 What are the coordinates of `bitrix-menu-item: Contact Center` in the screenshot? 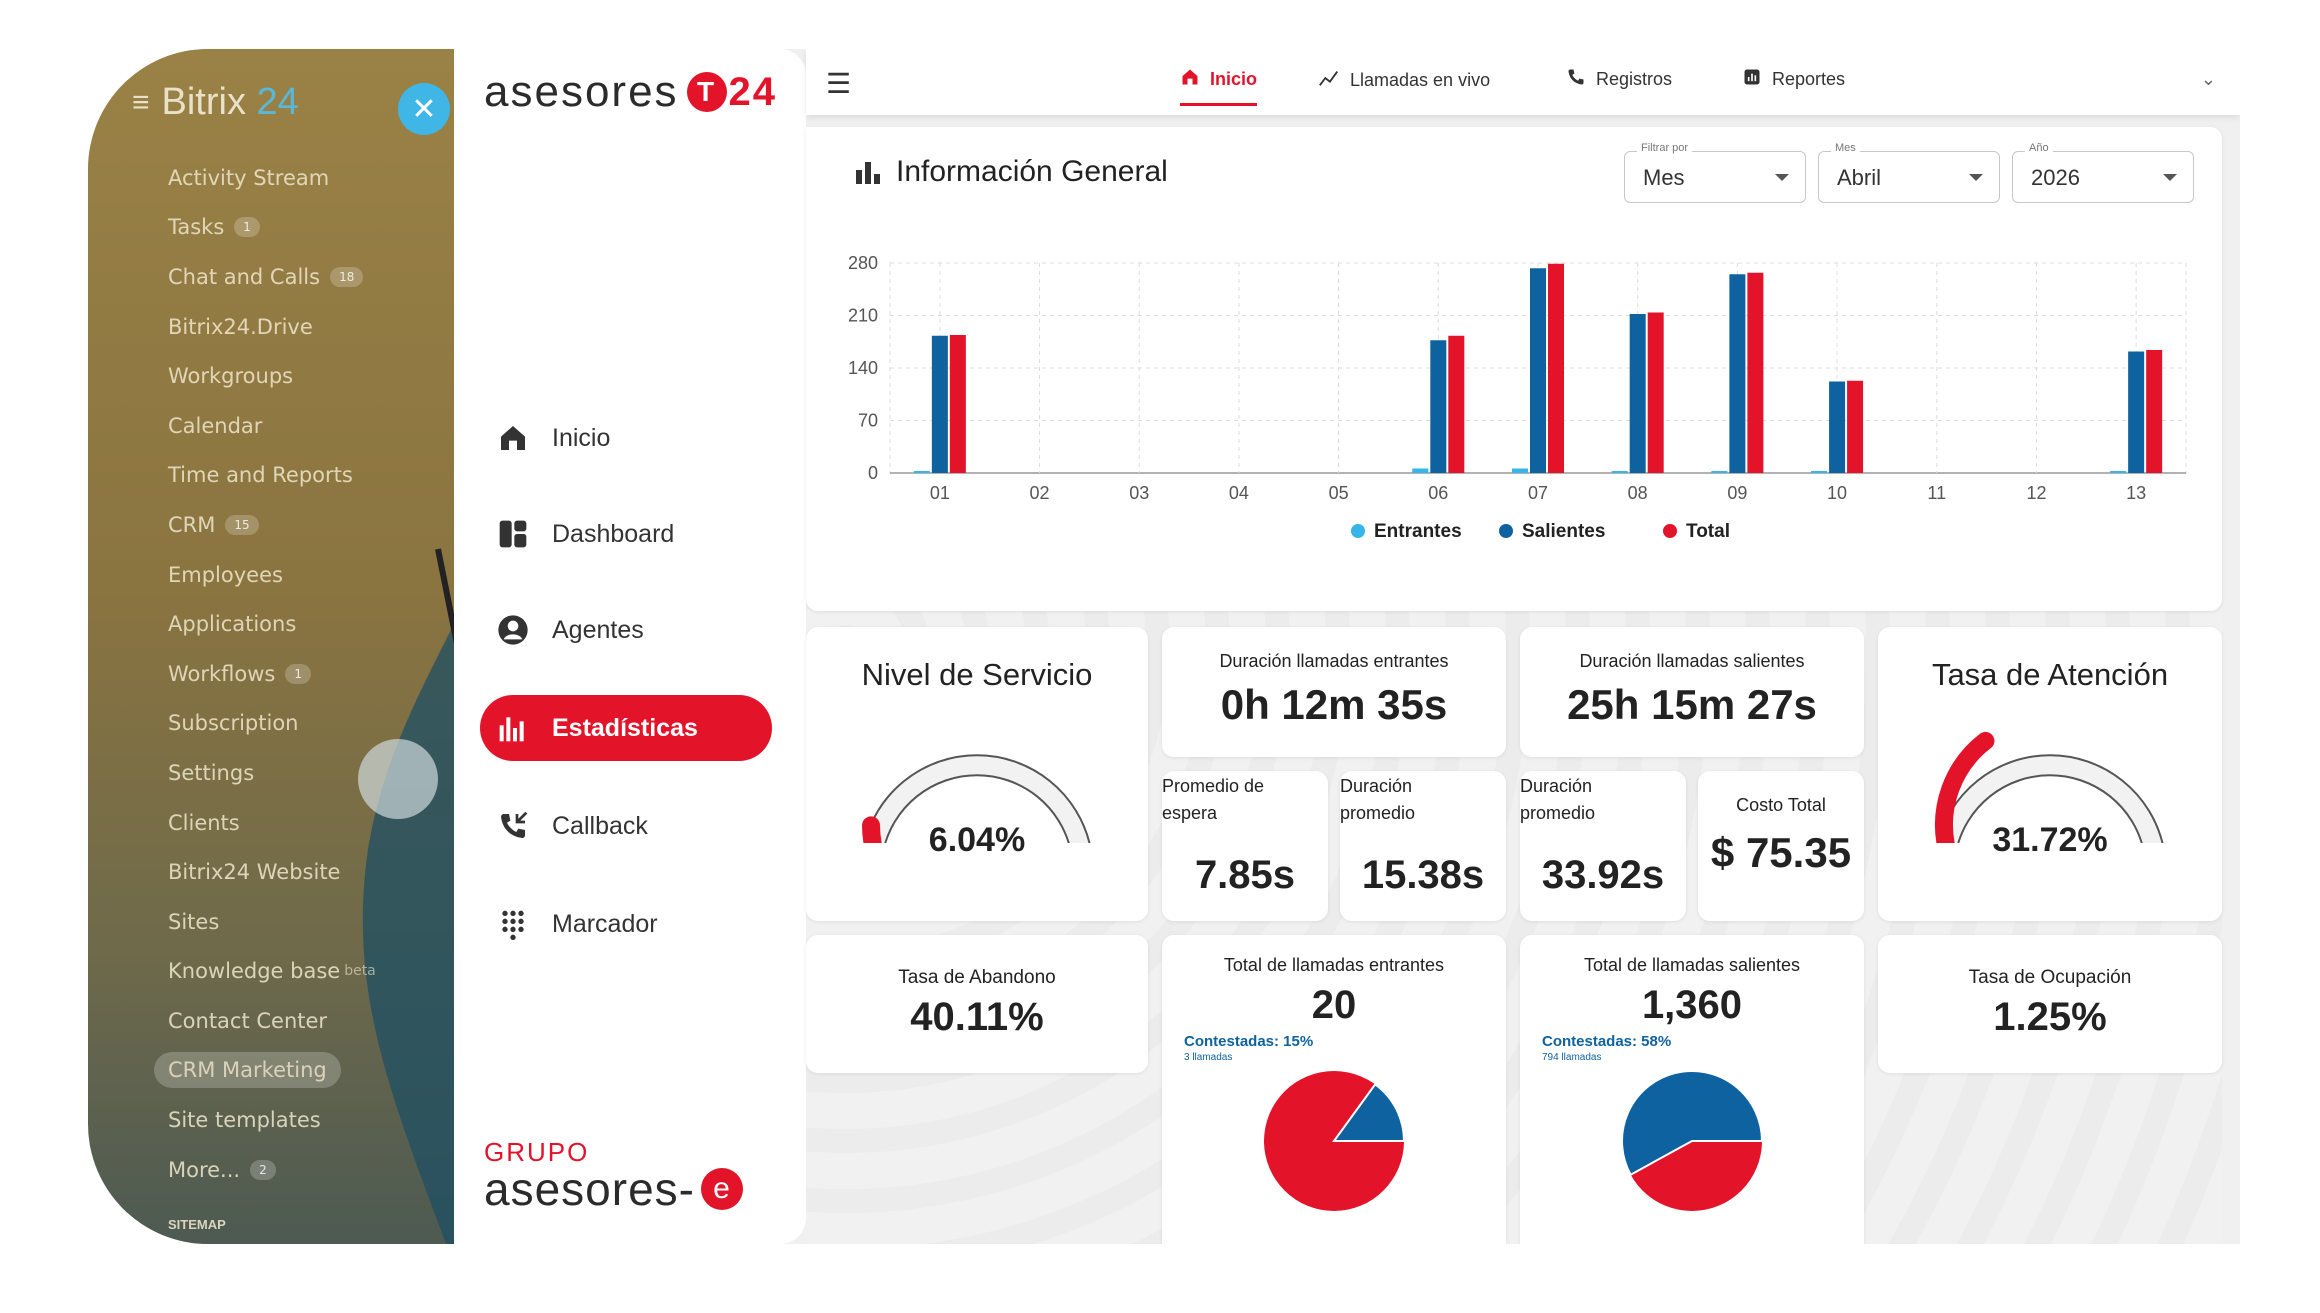 It's located at (272, 1021).